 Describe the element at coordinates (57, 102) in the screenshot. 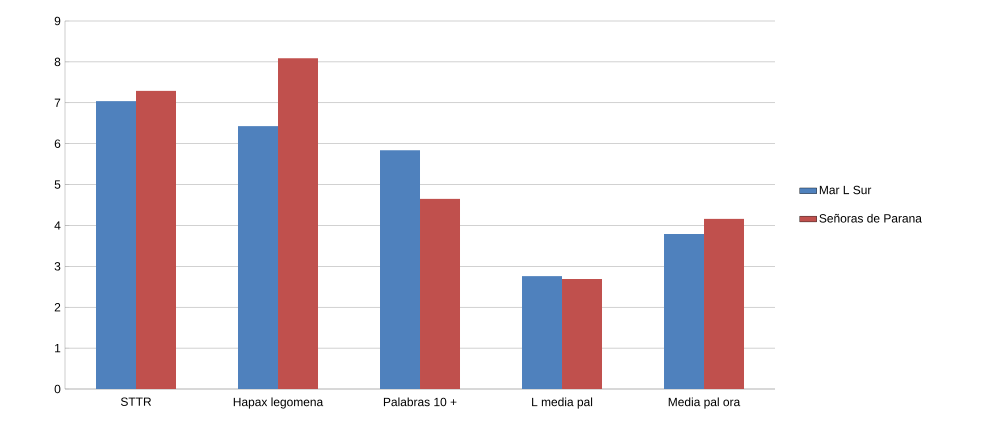

I see `y-tick-label: 7` at that location.